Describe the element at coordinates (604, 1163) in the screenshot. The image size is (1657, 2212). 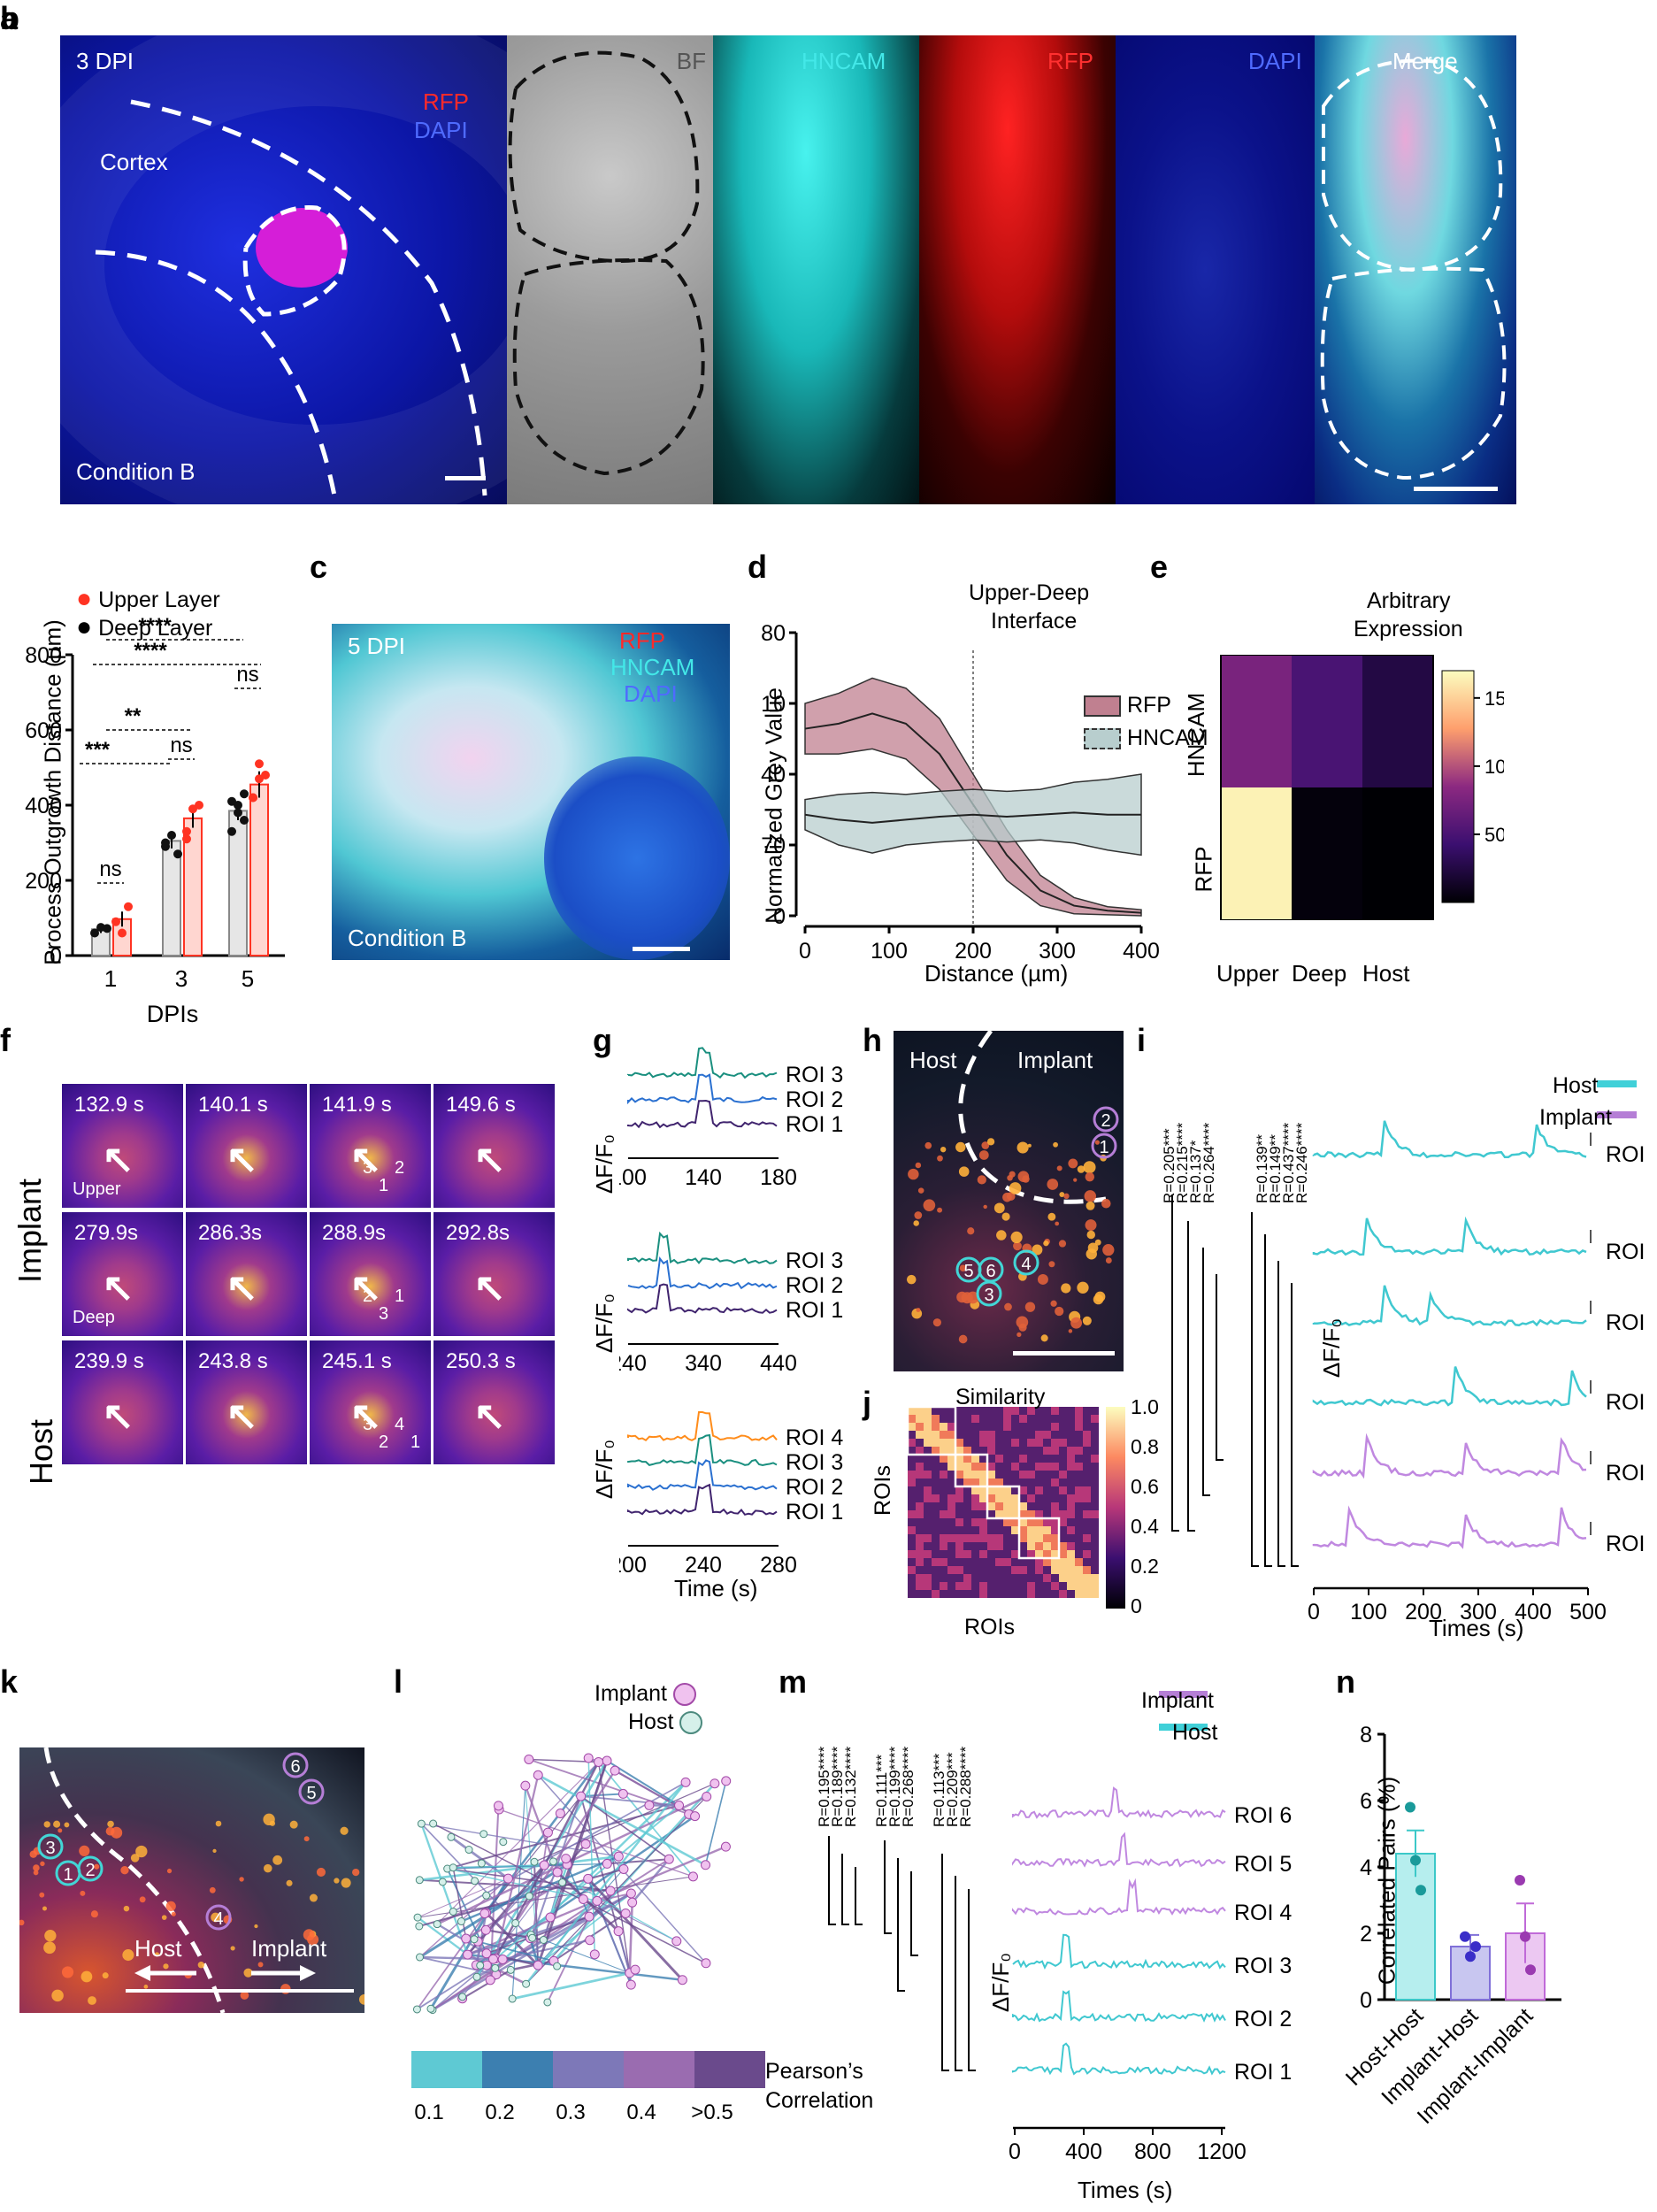
I see `g-ylabel-1: ΔF/F₀` at that location.